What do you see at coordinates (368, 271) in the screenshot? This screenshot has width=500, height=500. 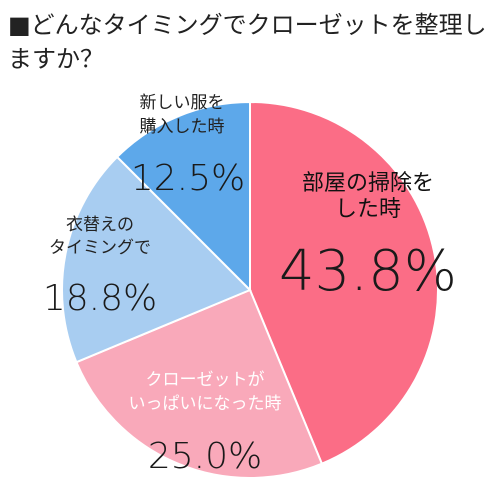 I see `slice-value-label-0: 43.8%` at bounding box center [368, 271].